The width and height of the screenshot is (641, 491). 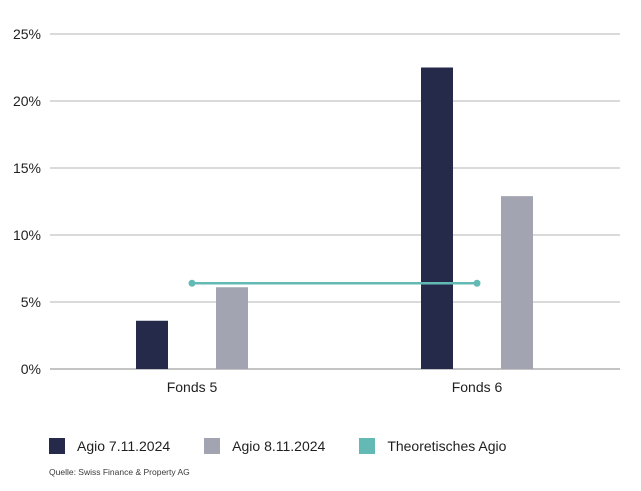 I want to click on y-tick-label: 0%, so click(x=31, y=369).